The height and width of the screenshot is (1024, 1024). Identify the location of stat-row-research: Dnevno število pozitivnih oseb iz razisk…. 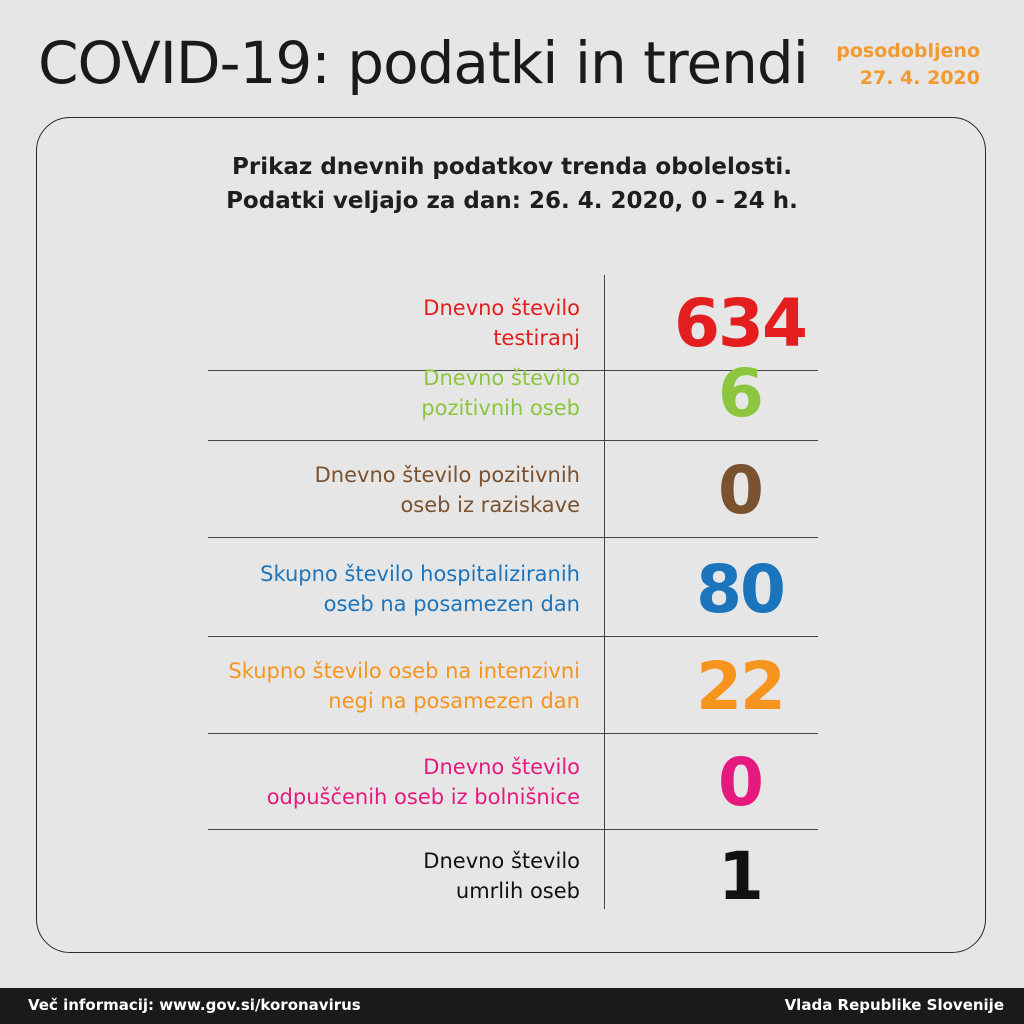
(513, 490).